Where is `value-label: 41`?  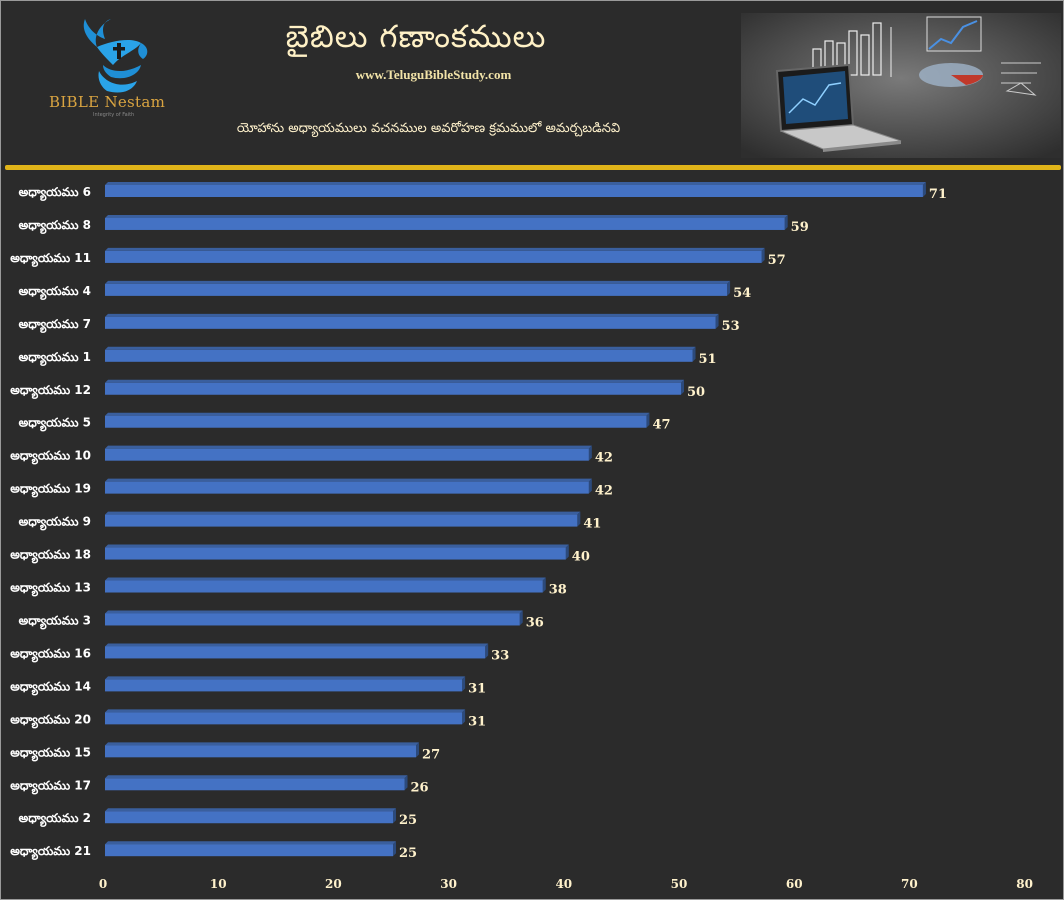 value-label: 41 is located at coordinates (592, 524).